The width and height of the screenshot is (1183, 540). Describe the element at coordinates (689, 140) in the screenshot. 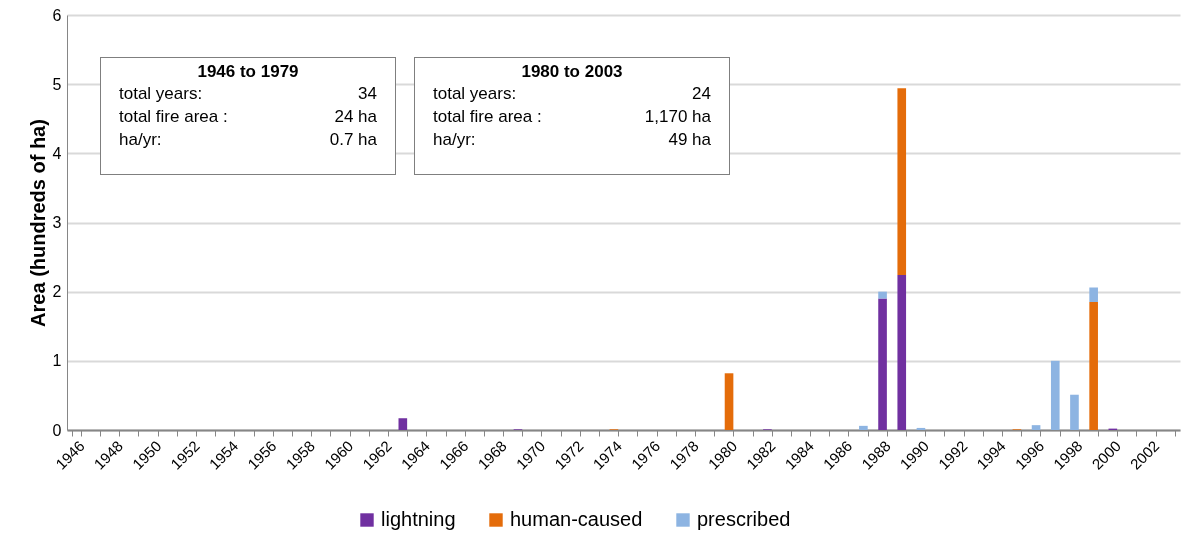

I see `annotation: 49 ha` at that location.